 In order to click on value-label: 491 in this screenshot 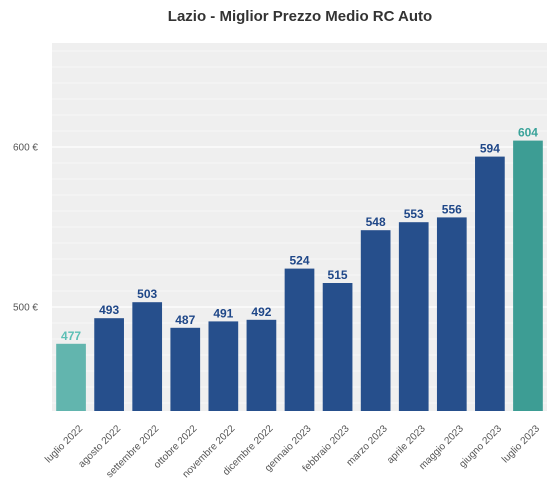, I will do `click(223, 313)`.